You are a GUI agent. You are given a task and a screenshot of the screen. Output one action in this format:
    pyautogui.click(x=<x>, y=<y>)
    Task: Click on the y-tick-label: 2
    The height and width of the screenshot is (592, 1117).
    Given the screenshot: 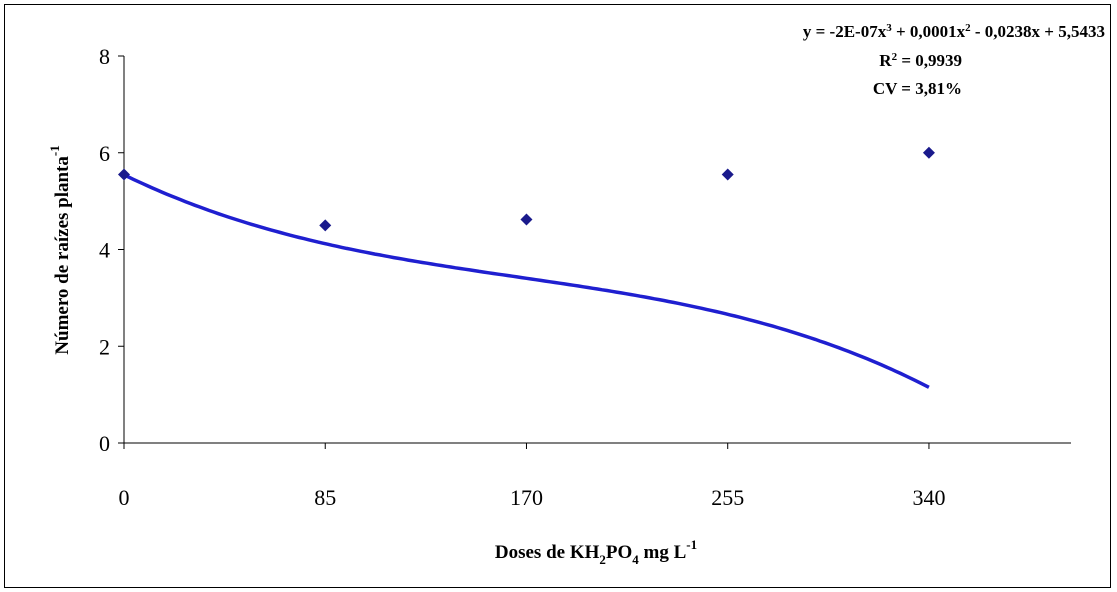 What is the action you would take?
    pyautogui.click(x=104, y=346)
    